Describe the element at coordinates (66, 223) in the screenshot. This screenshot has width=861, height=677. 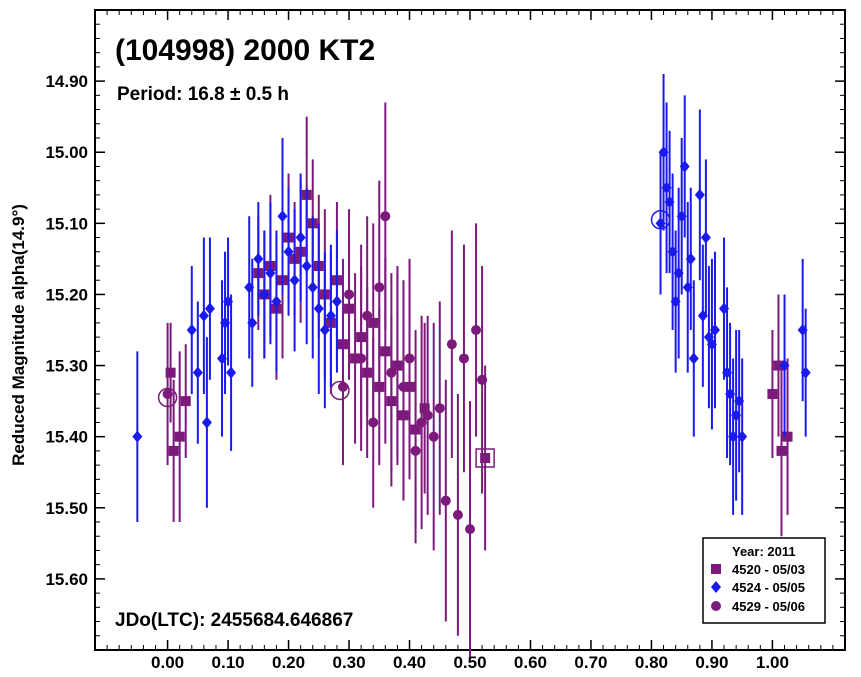
I see `y-tick-label: 15.10` at that location.